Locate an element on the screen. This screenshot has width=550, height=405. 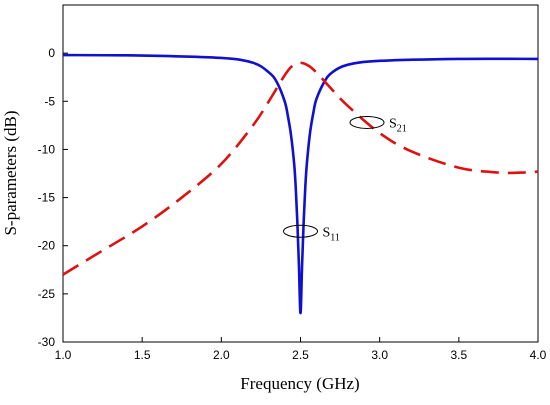
x-tick-label: 2.0 is located at coordinates (221, 355).